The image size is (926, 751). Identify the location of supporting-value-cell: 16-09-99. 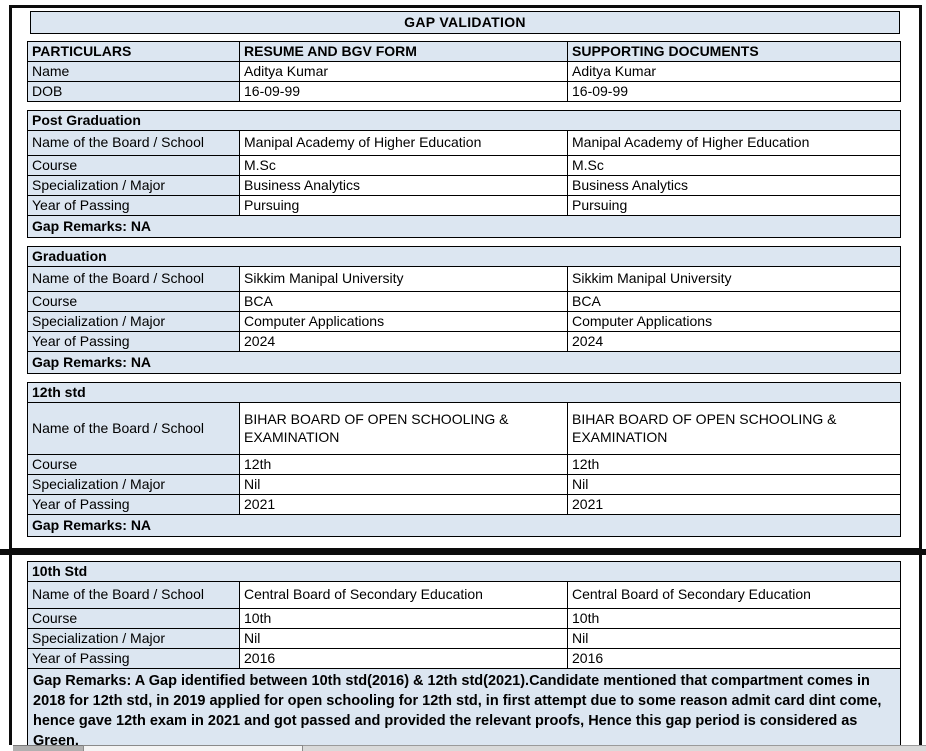
(734, 91).